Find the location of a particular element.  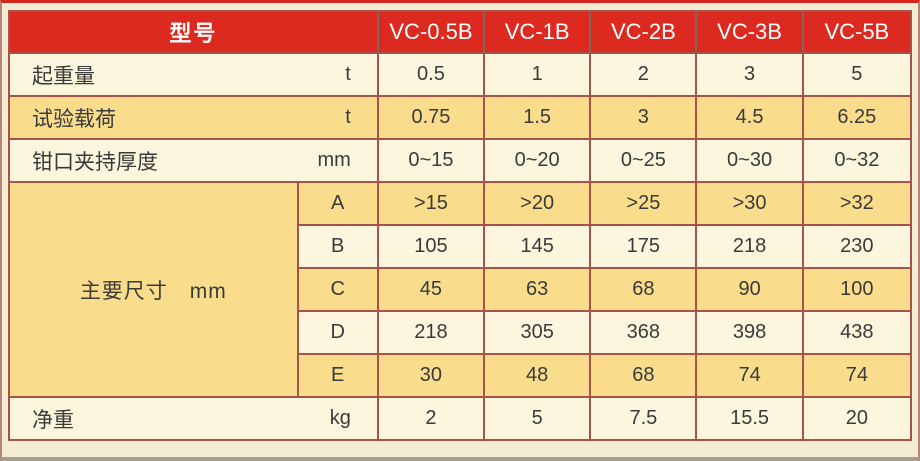

row-unit: kg is located at coordinates (340, 418).